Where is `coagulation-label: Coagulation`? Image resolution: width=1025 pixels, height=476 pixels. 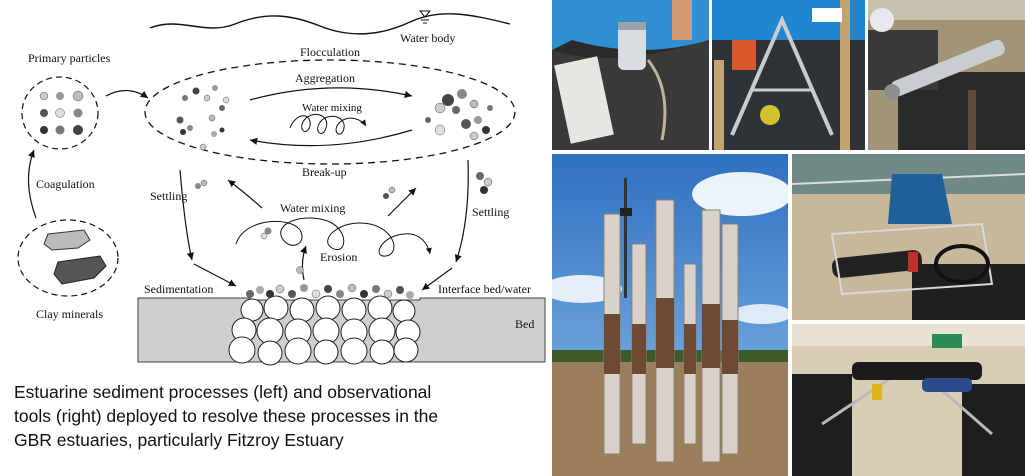 coagulation-label: Coagulation is located at coordinates (65, 184).